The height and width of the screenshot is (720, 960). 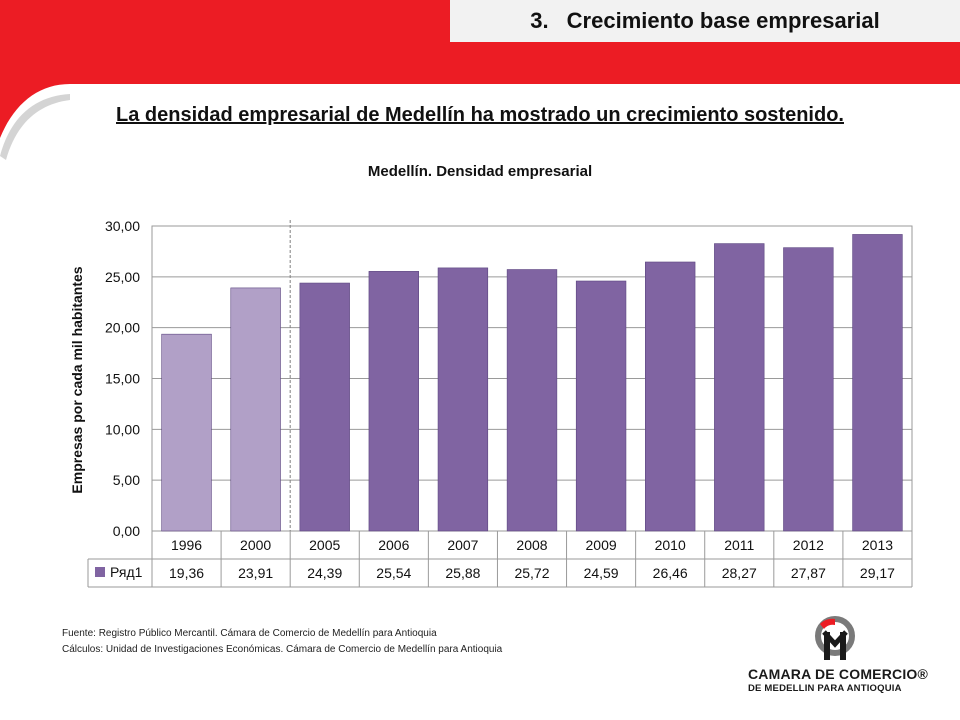 What do you see at coordinates (539, 20) in the screenshot?
I see `section-number: 3.` at bounding box center [539, 20].